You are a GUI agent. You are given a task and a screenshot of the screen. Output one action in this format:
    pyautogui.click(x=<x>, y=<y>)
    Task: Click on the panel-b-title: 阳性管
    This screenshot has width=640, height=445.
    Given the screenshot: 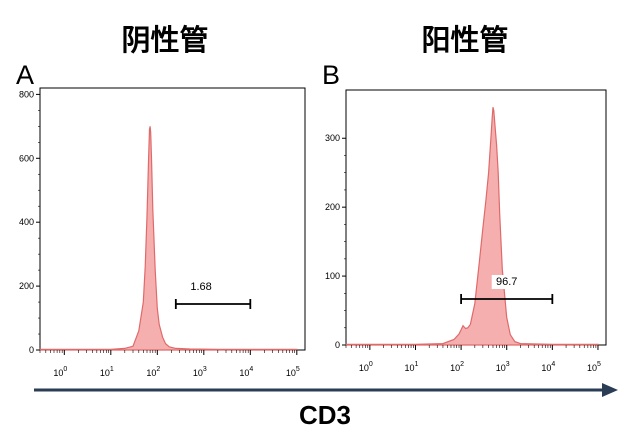 What is the action you would take?
    pyautogui.click(x=464, y=40)
    